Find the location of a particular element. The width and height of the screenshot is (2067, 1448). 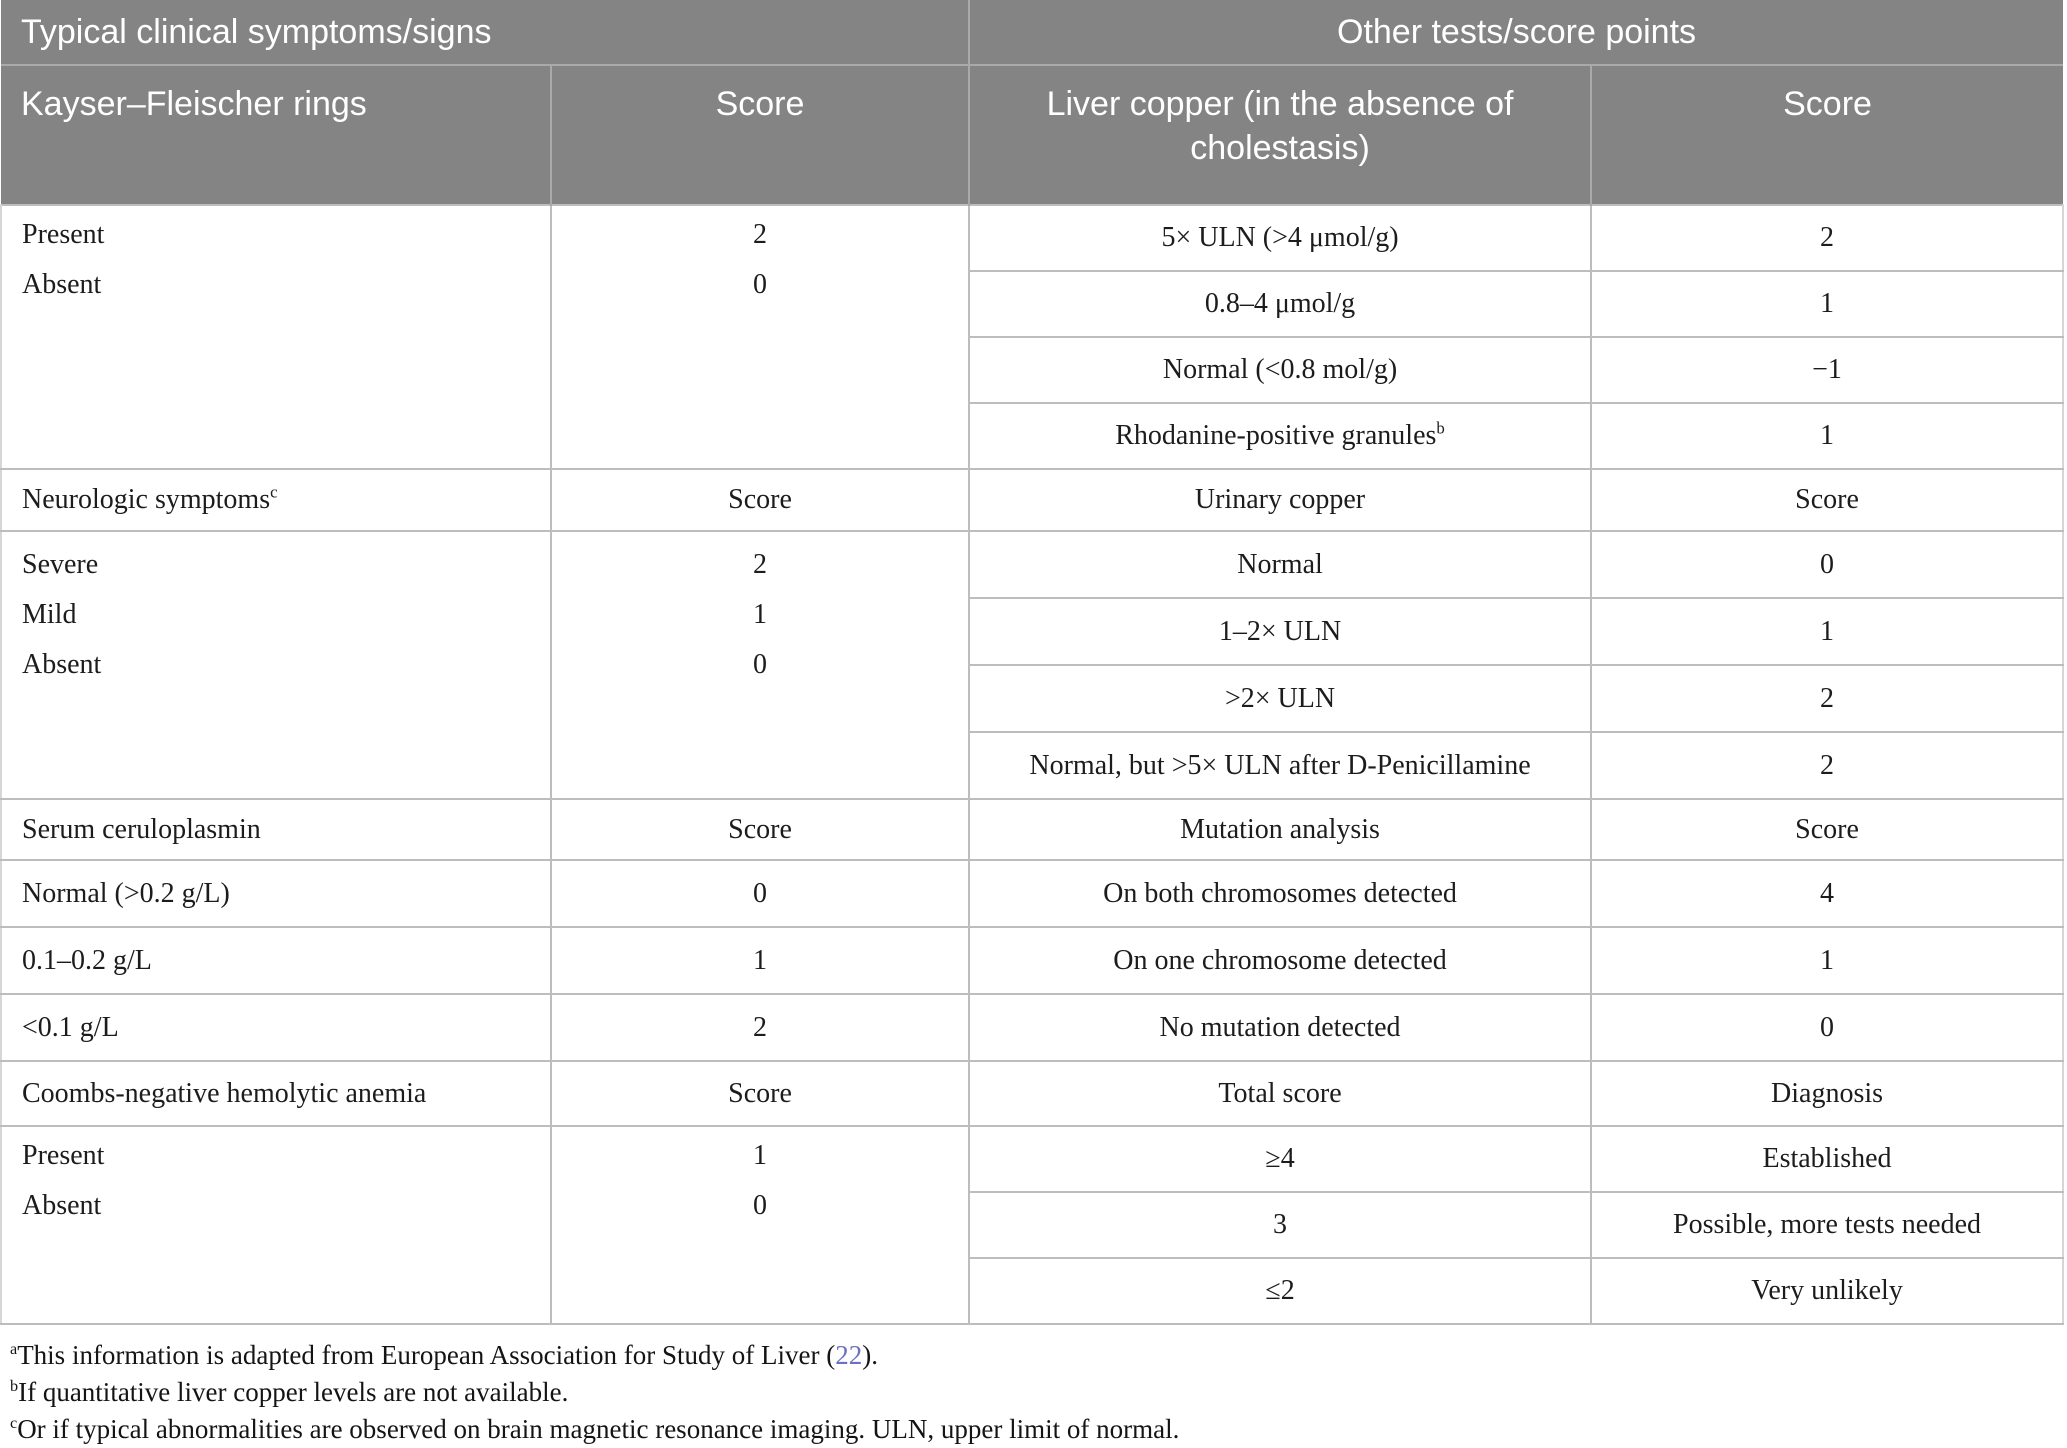

table-row: <0.1 g/L 2 No mutation detected 0 is located at coordinates (1032, 1027).